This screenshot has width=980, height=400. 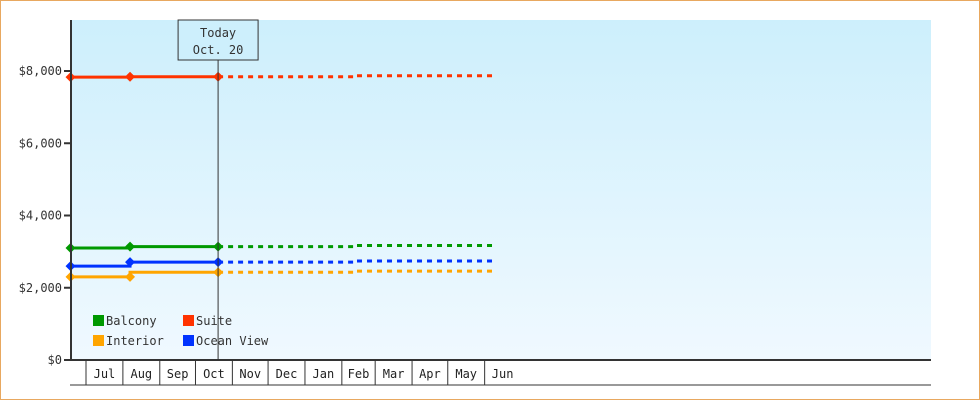 I want to click on y-tick-label: $4,000, so click(x=40, y=216).